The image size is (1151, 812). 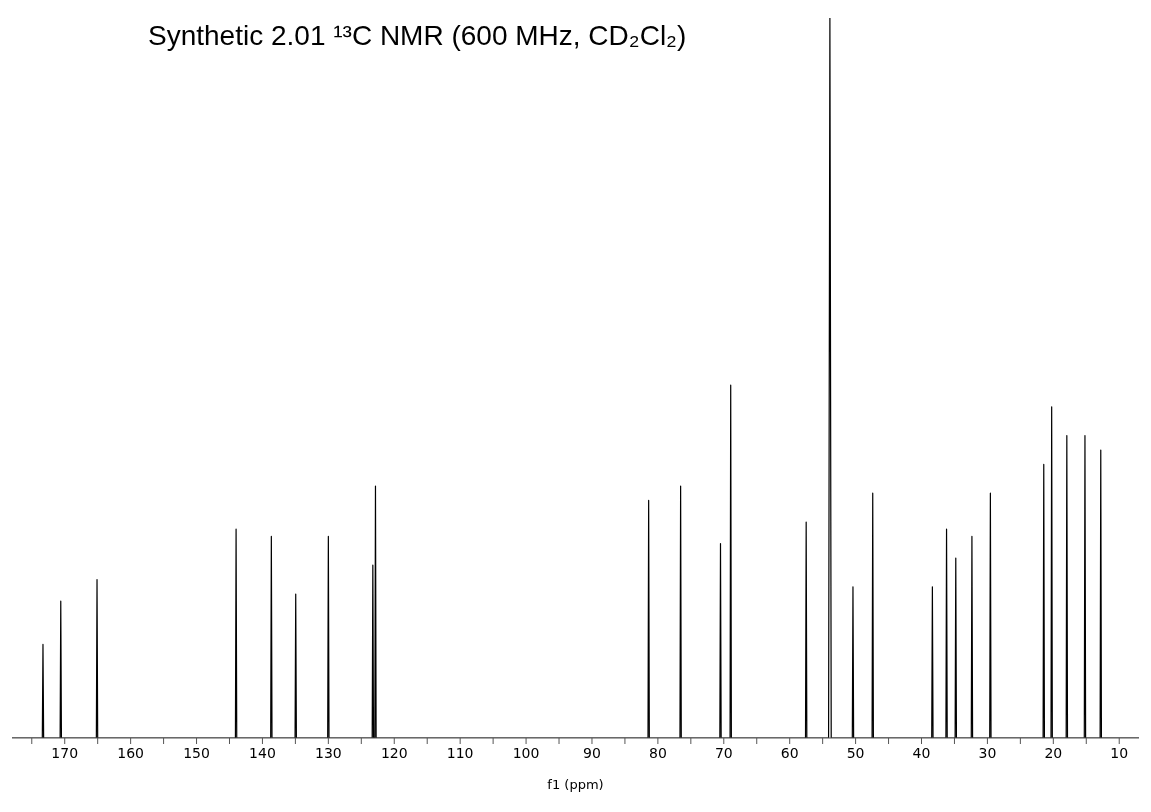 What do you see at coordinates (1053, 753) in the screenshot?
I see `x-tick-label: 20` at bounding box center [1053, 753].